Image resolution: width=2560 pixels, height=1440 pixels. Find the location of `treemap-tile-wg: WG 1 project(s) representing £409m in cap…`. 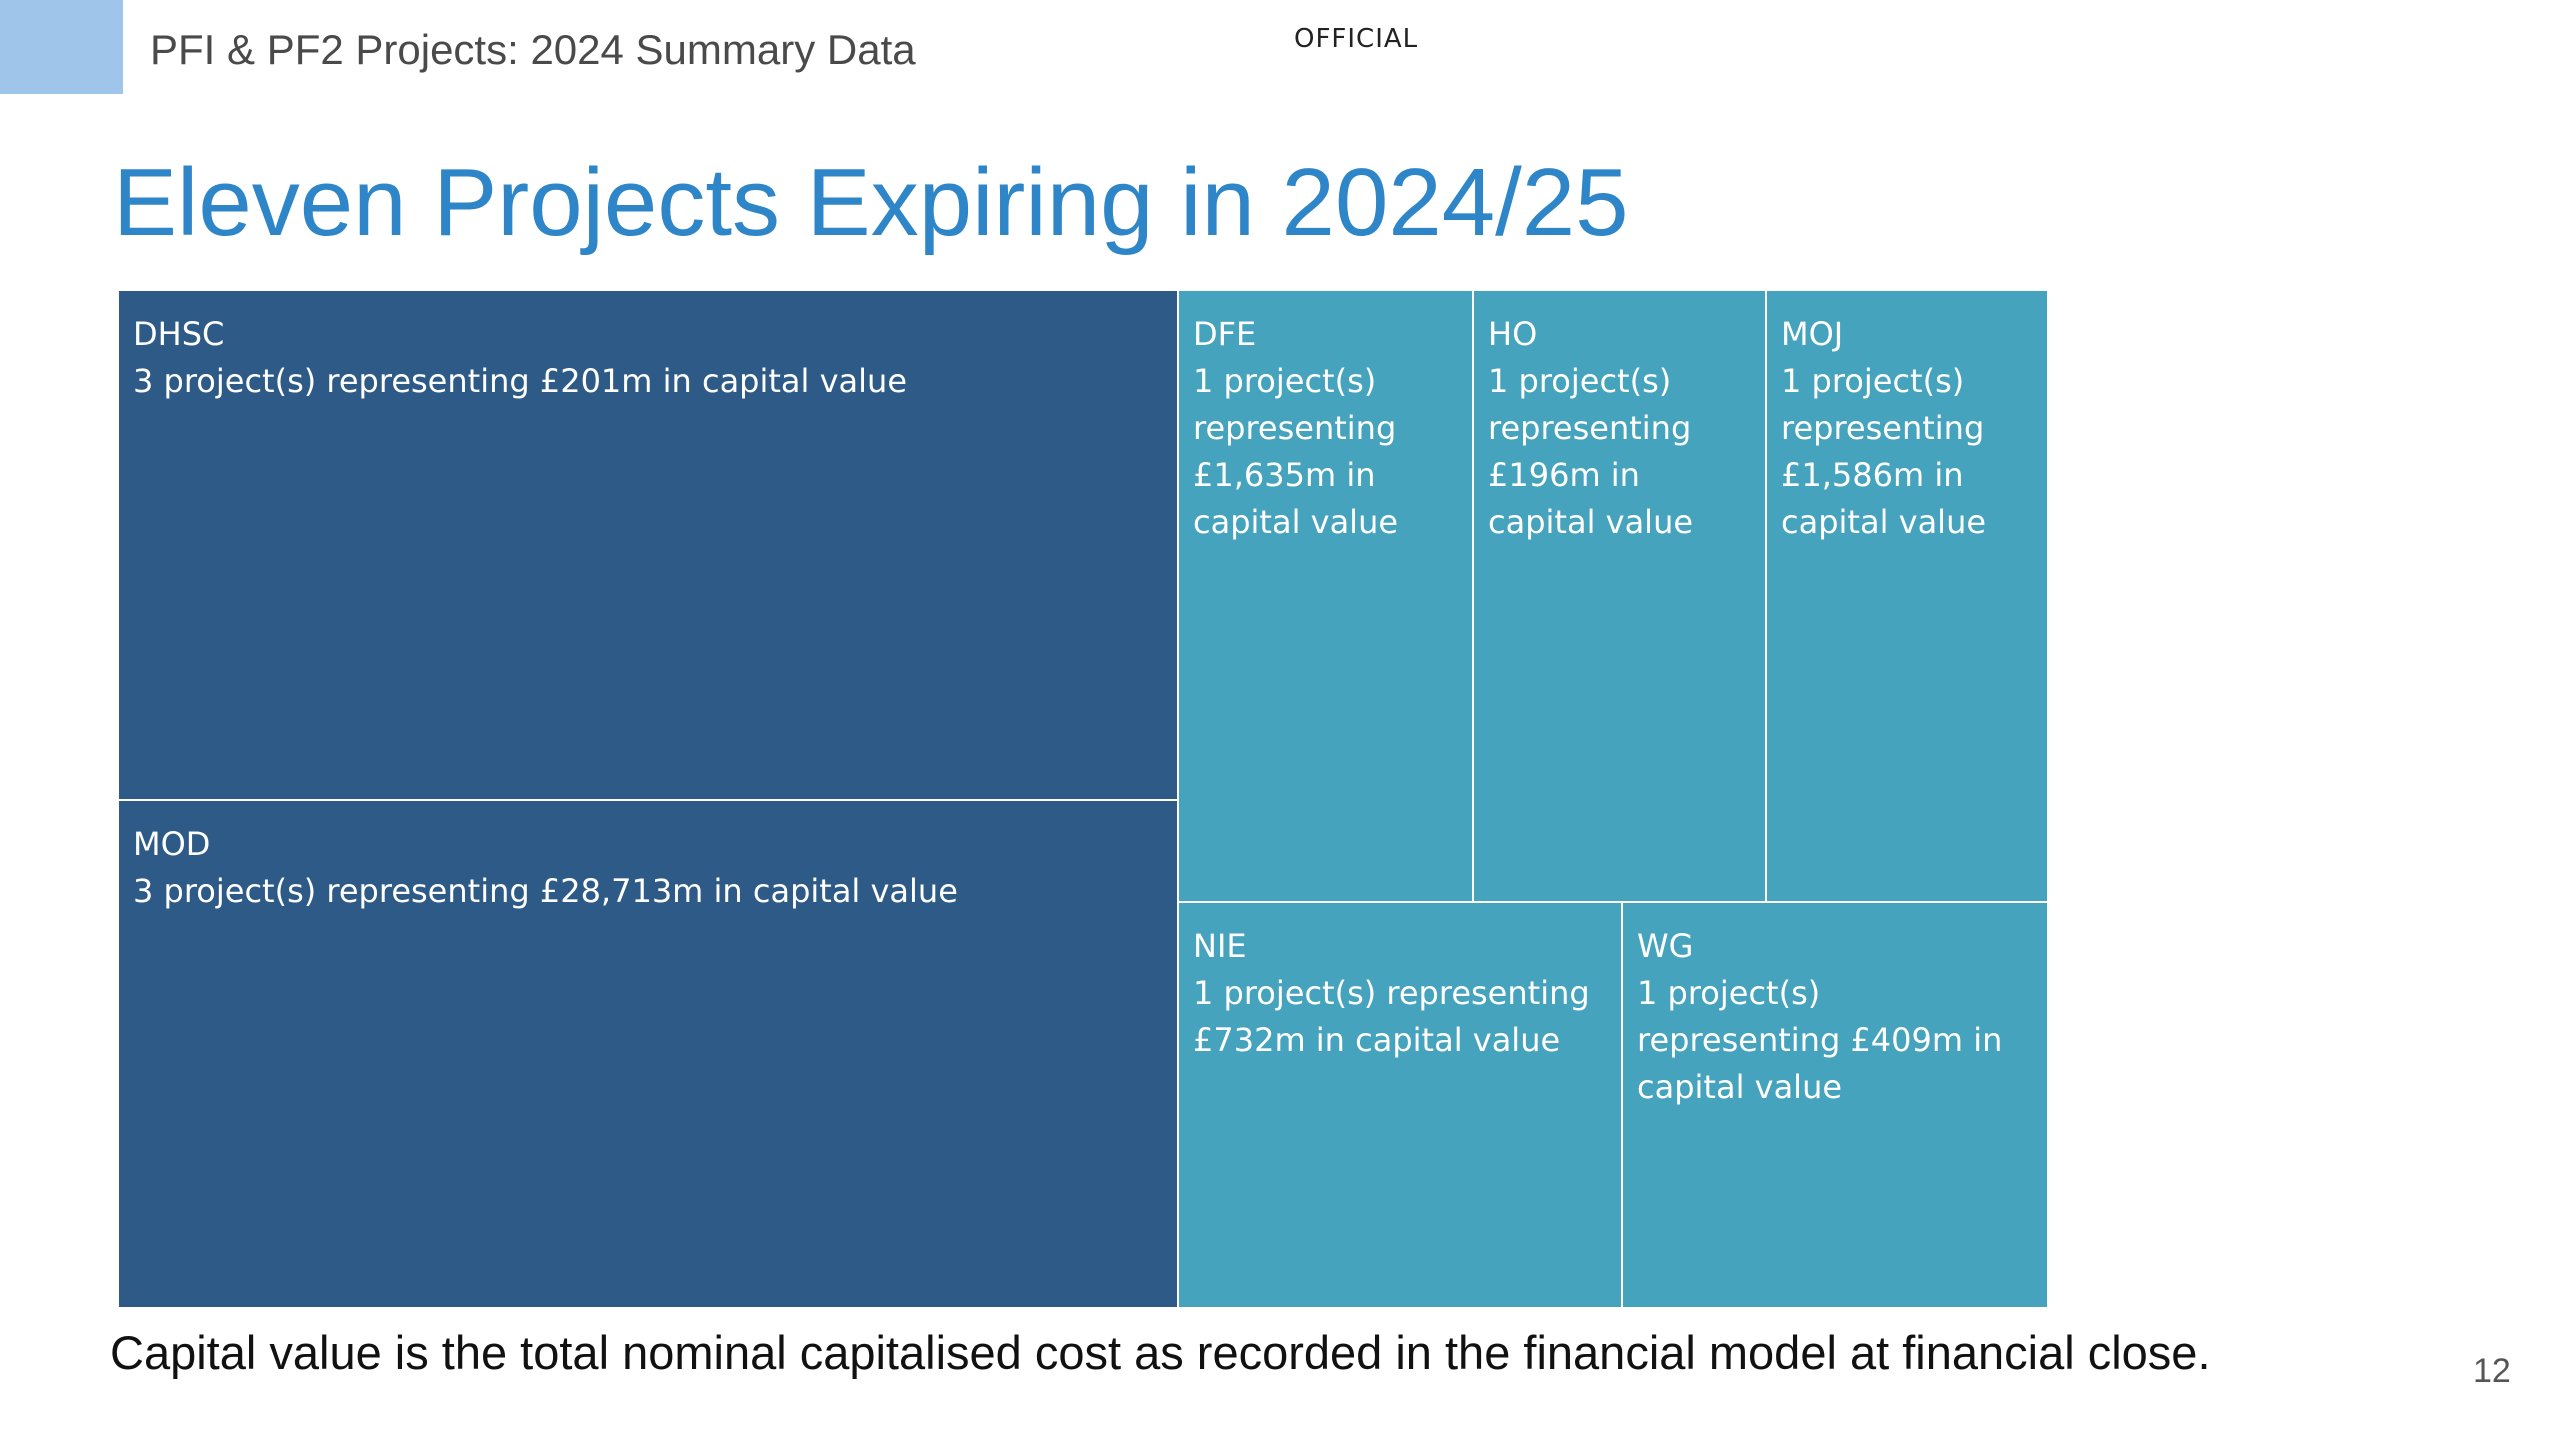

treemap-tile-wg: WG 1 project(s) representing £409m in cap… is located at coordinates (1835, 1105).